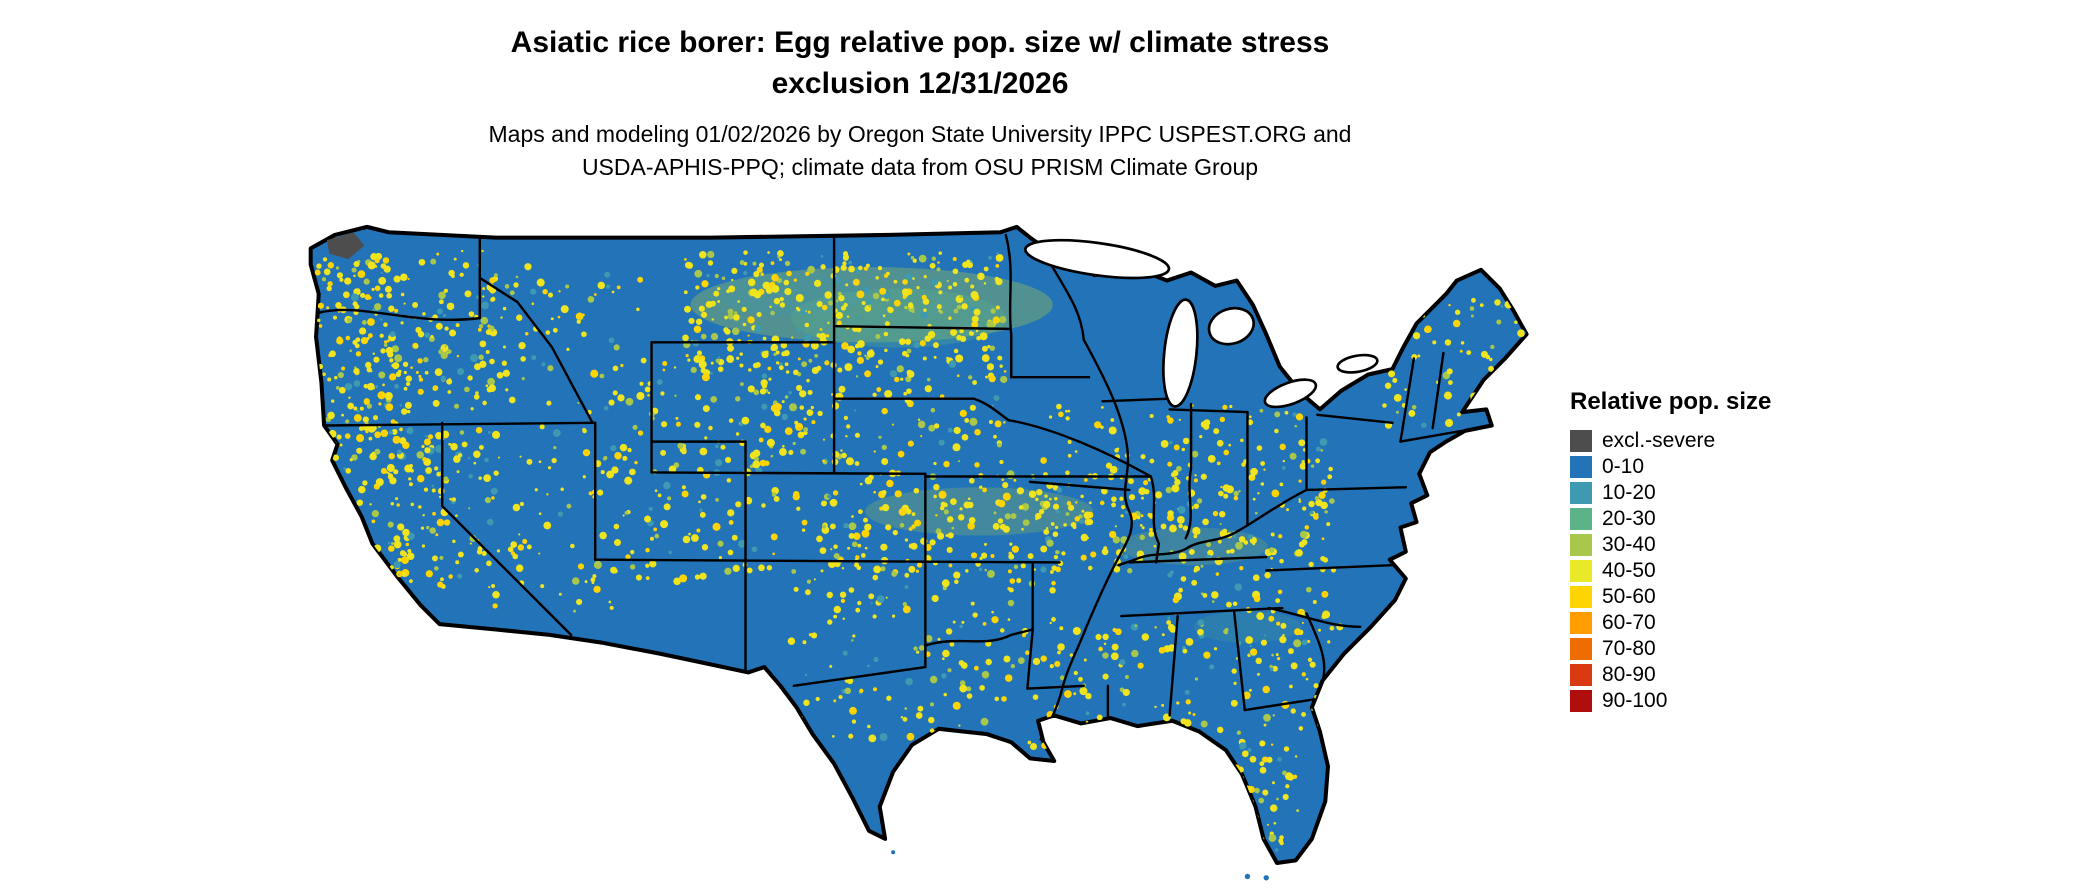 This screenshot has height=892, width=2100. I want to click on legend-item-label: 60-70, so click(1629, 622).